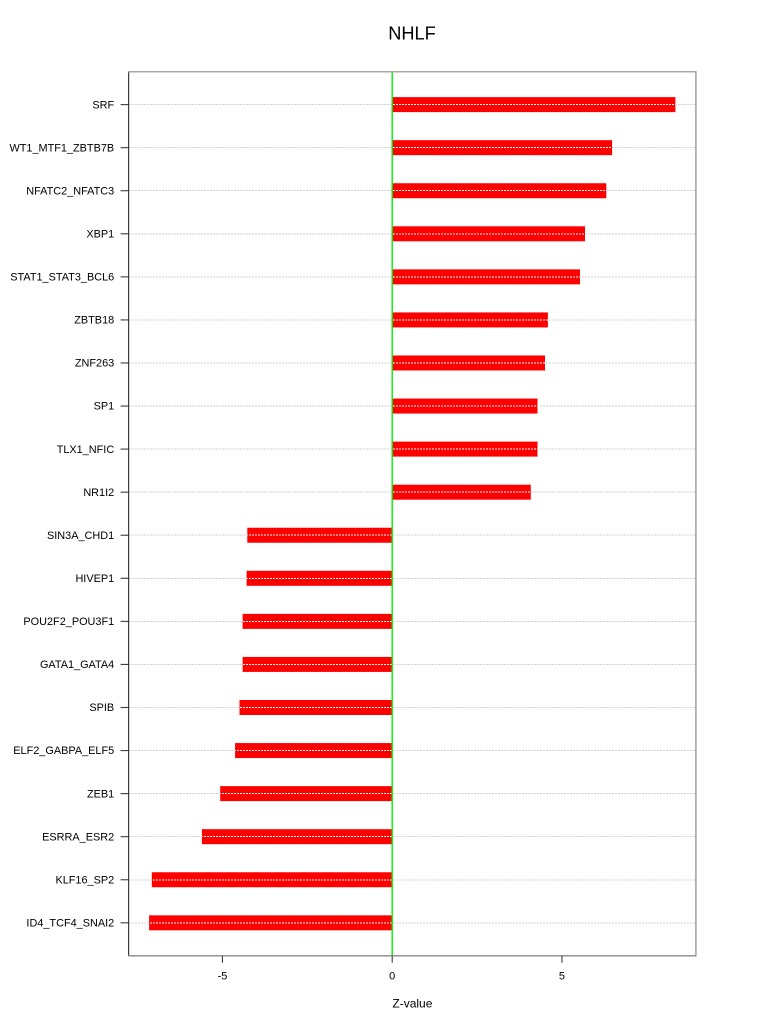 The width and height of the screenshot is (768, 1028). Describe the element at coordinates (104, 407) in the screenshot. I see `svg-text: SP1` at that location.